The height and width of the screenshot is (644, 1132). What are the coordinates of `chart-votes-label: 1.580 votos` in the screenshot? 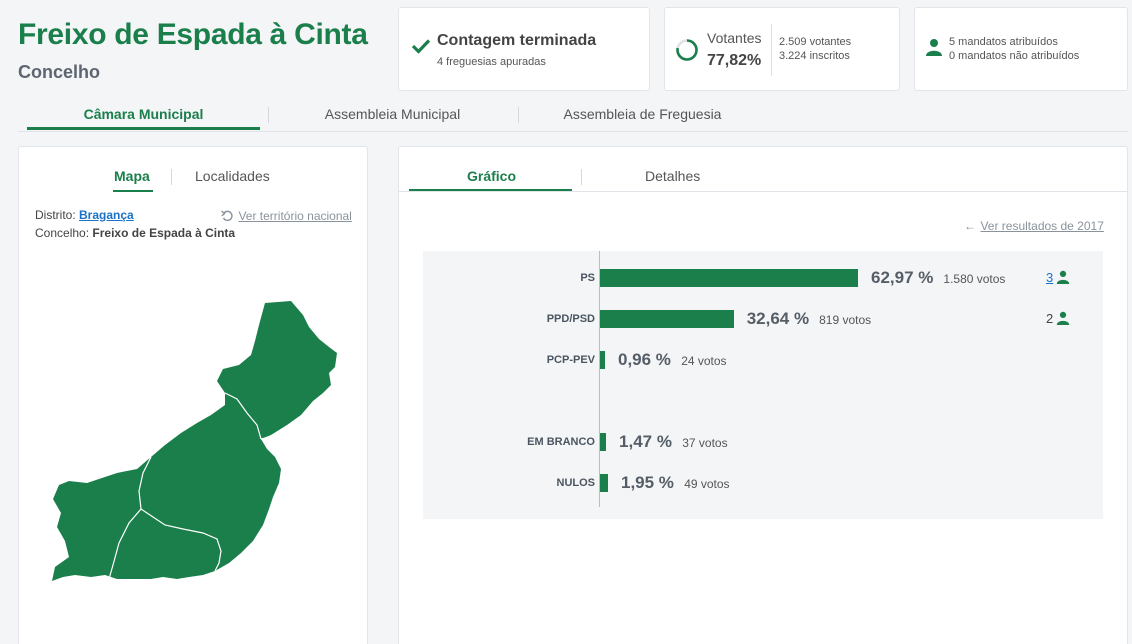 It's located at (974, 279).